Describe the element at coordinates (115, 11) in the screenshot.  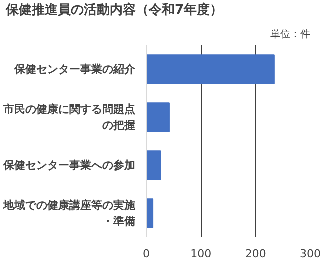
I see `chart-title: 保健推進員の活動内容（令和7年度）` at that location.